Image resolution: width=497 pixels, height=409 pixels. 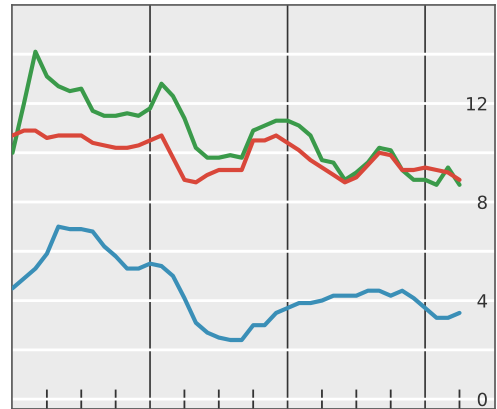 What do you see at coordinates (237, 156) in the screenshot?
I see `line-series` at bounding box center [237, 156].